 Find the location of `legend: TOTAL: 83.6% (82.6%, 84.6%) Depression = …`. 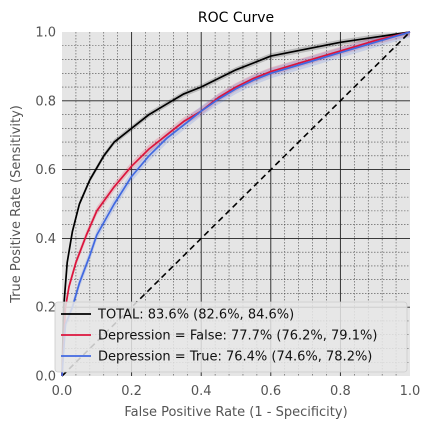

legend: TOTAL: 83.6% (82.6%, 84.6%) Depression = … is located at coordinates (231, 337).